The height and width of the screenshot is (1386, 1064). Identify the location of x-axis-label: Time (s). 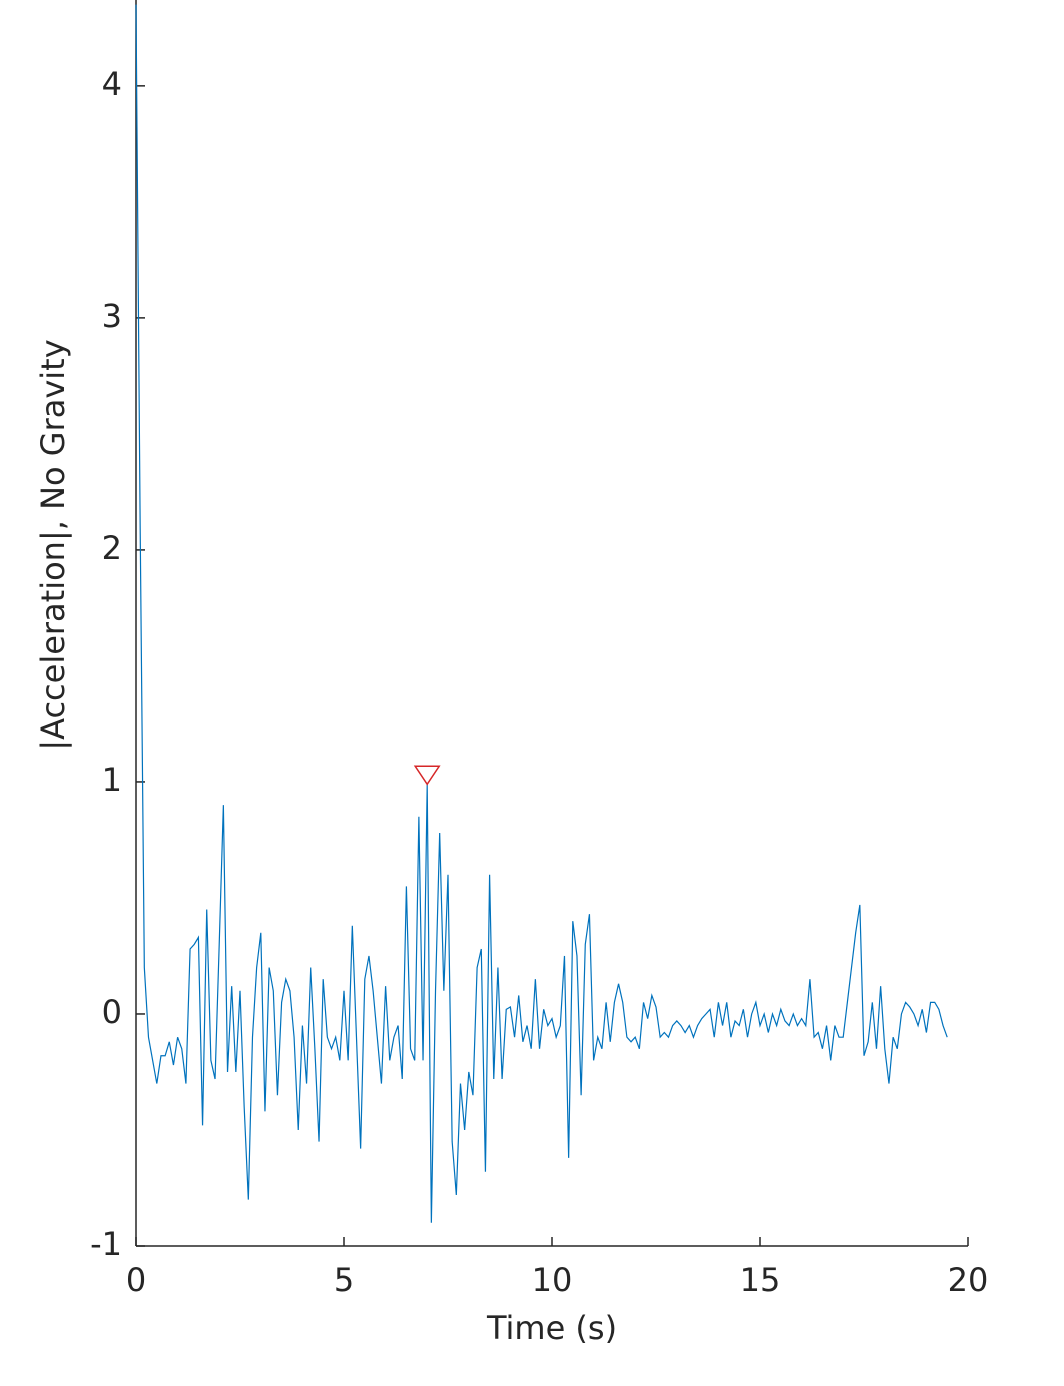
(551, 1328).